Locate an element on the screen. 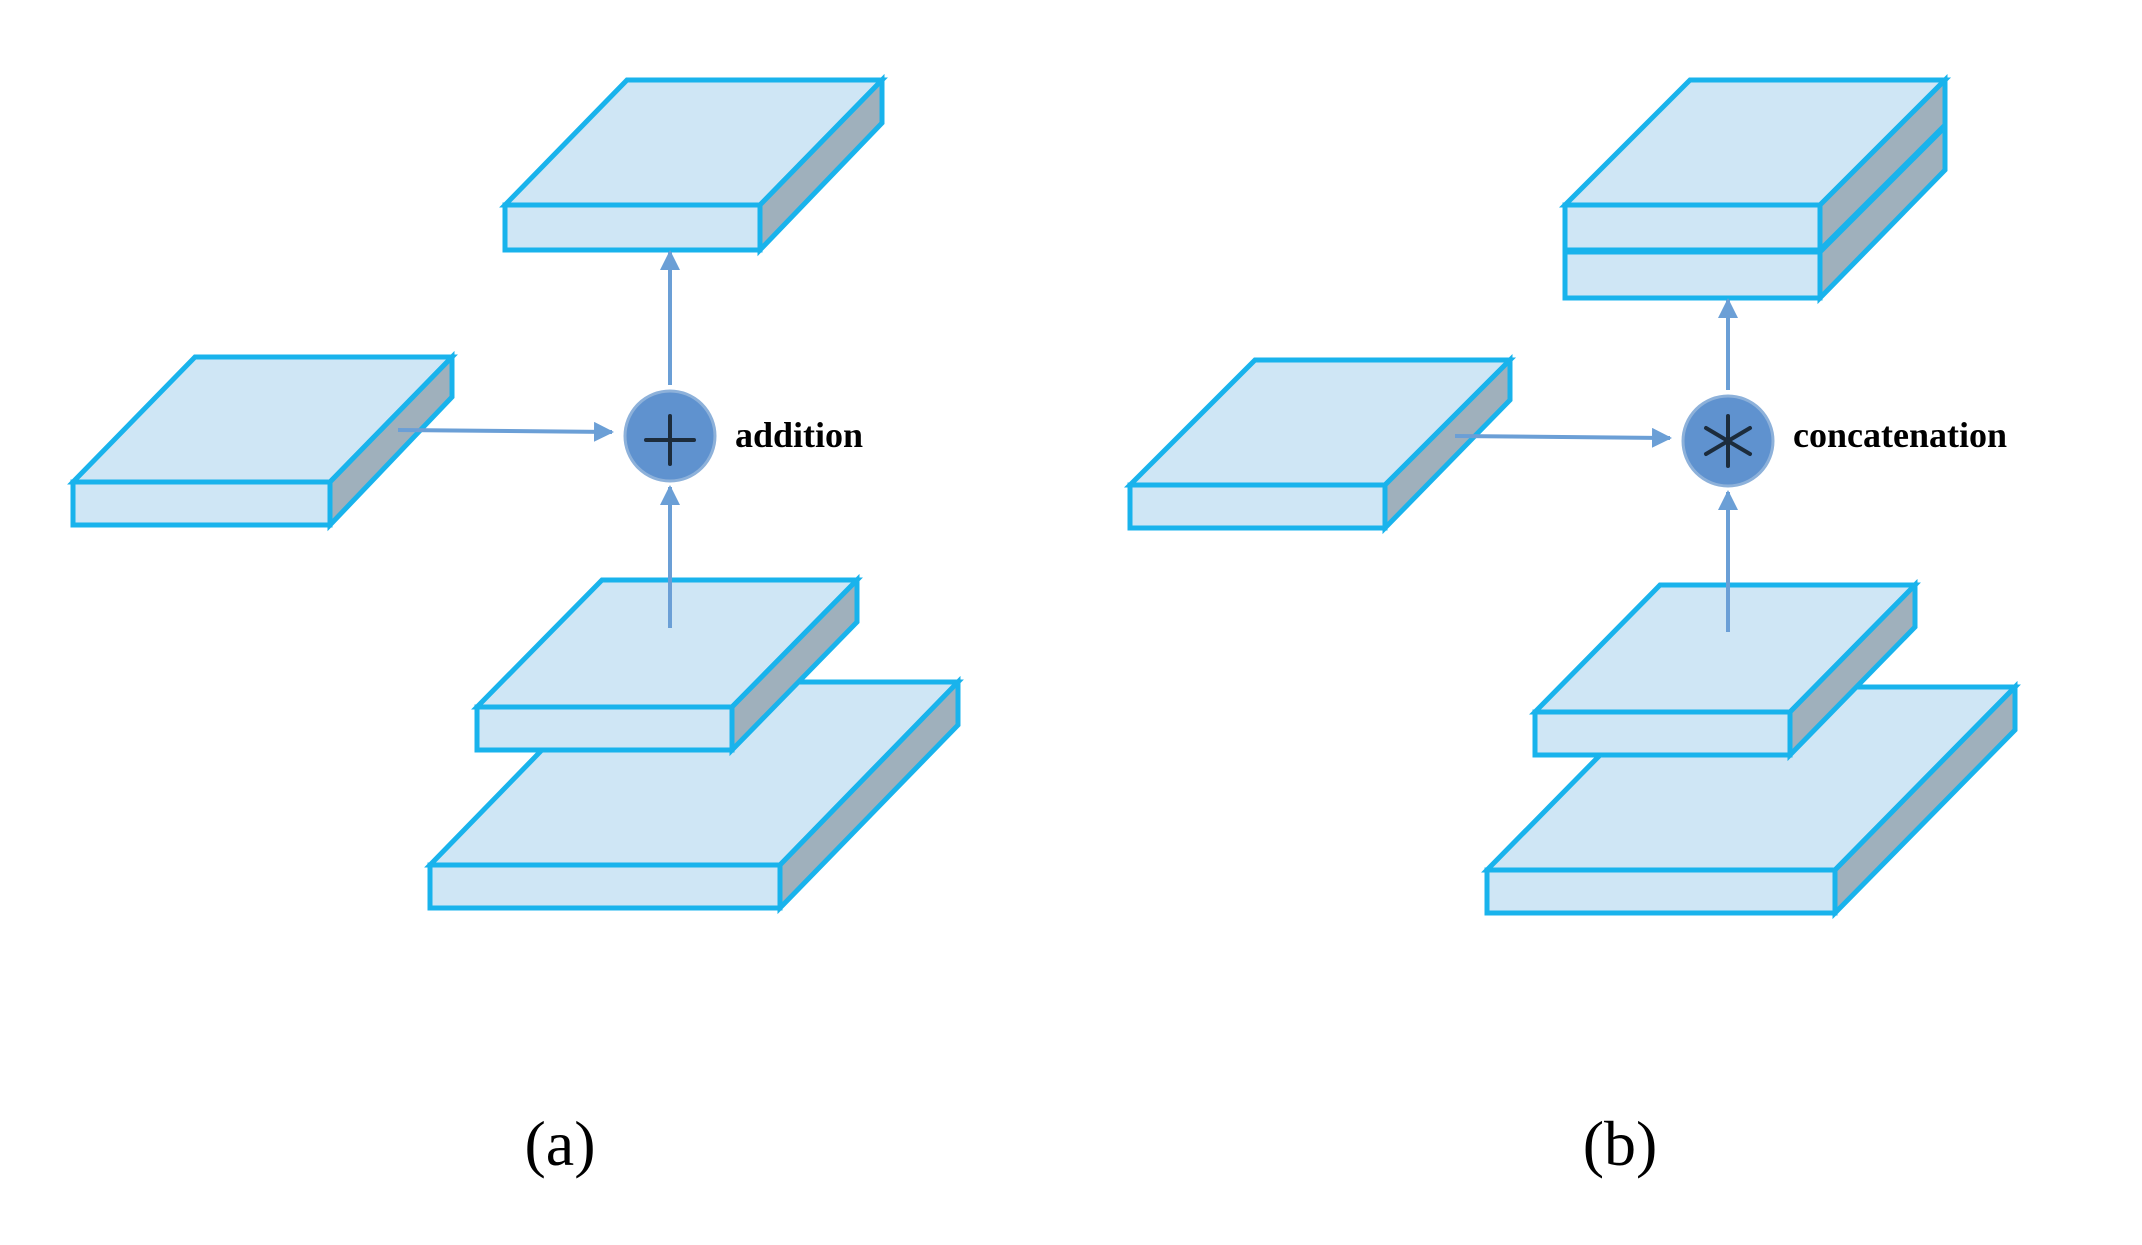 The width and height of the screenshot is (2142, 1245). caption-b: (b) is located at coordinates (1620, 1143).